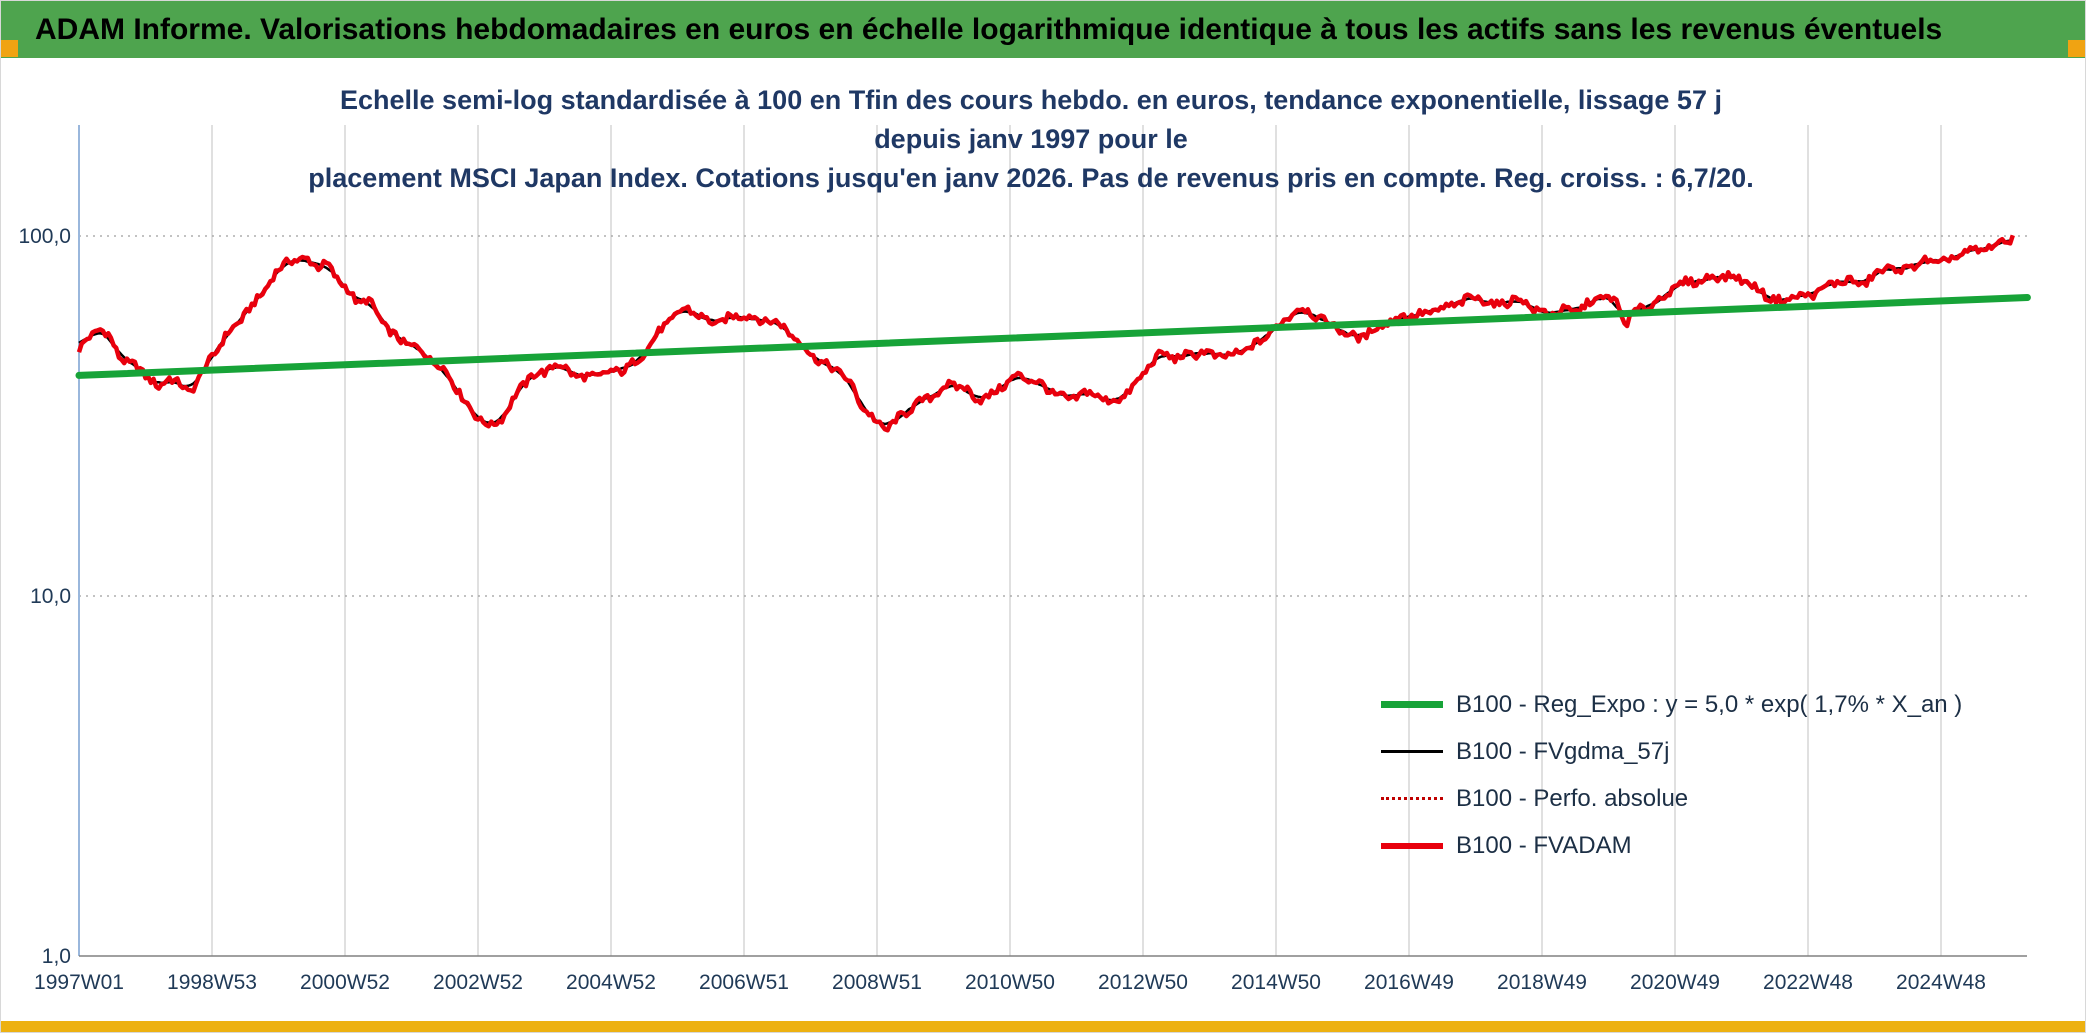 The width and height of the screenshot is (2086, 1034). Describe the element at coordinates (611, 982) in the screenshot. I see `x-tick-label: 2004W52` at that location.